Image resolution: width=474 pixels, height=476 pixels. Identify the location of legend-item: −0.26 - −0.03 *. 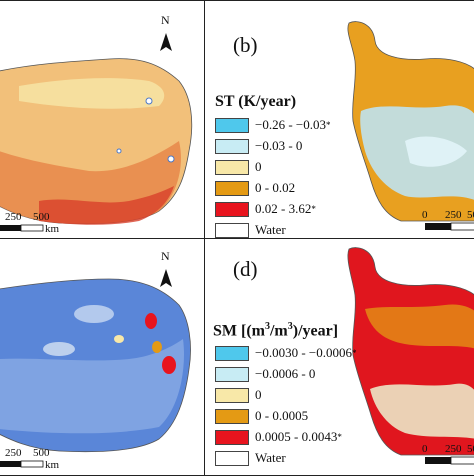
(273, 125).